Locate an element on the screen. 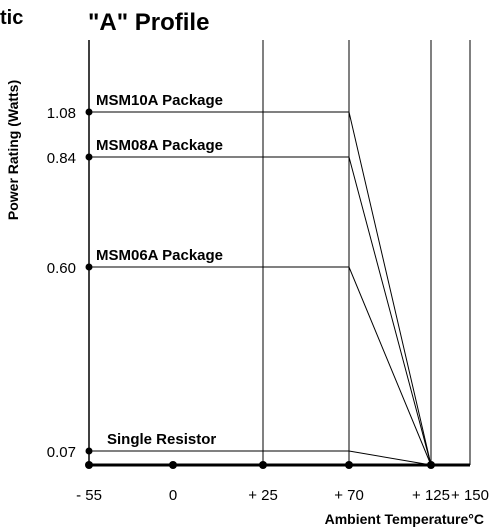 This screenshot has height=529, width=489. series-label: MSM06A Package is located at coordinates (159, 255).